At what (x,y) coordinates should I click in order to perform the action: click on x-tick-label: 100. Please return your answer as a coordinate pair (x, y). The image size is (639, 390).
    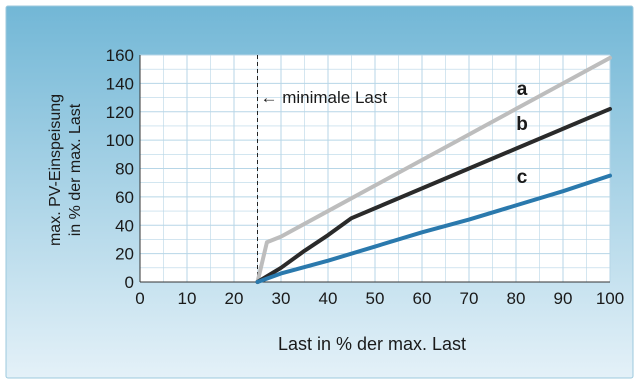
    Looking at the image, I should click on (610, 298).